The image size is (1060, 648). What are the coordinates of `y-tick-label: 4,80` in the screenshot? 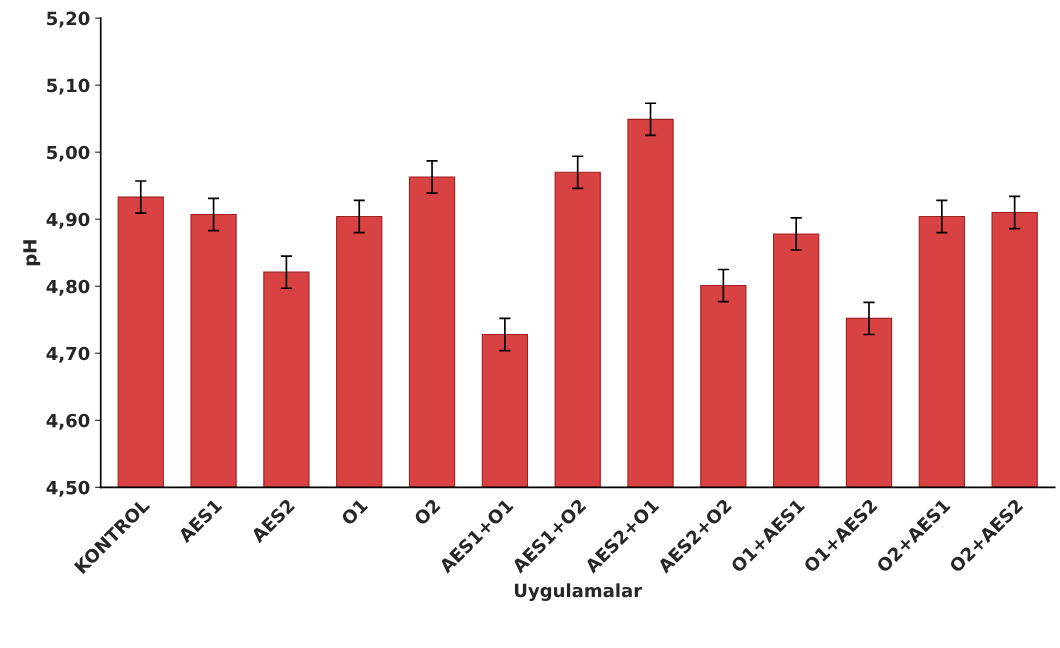 It's located at (68, 287).